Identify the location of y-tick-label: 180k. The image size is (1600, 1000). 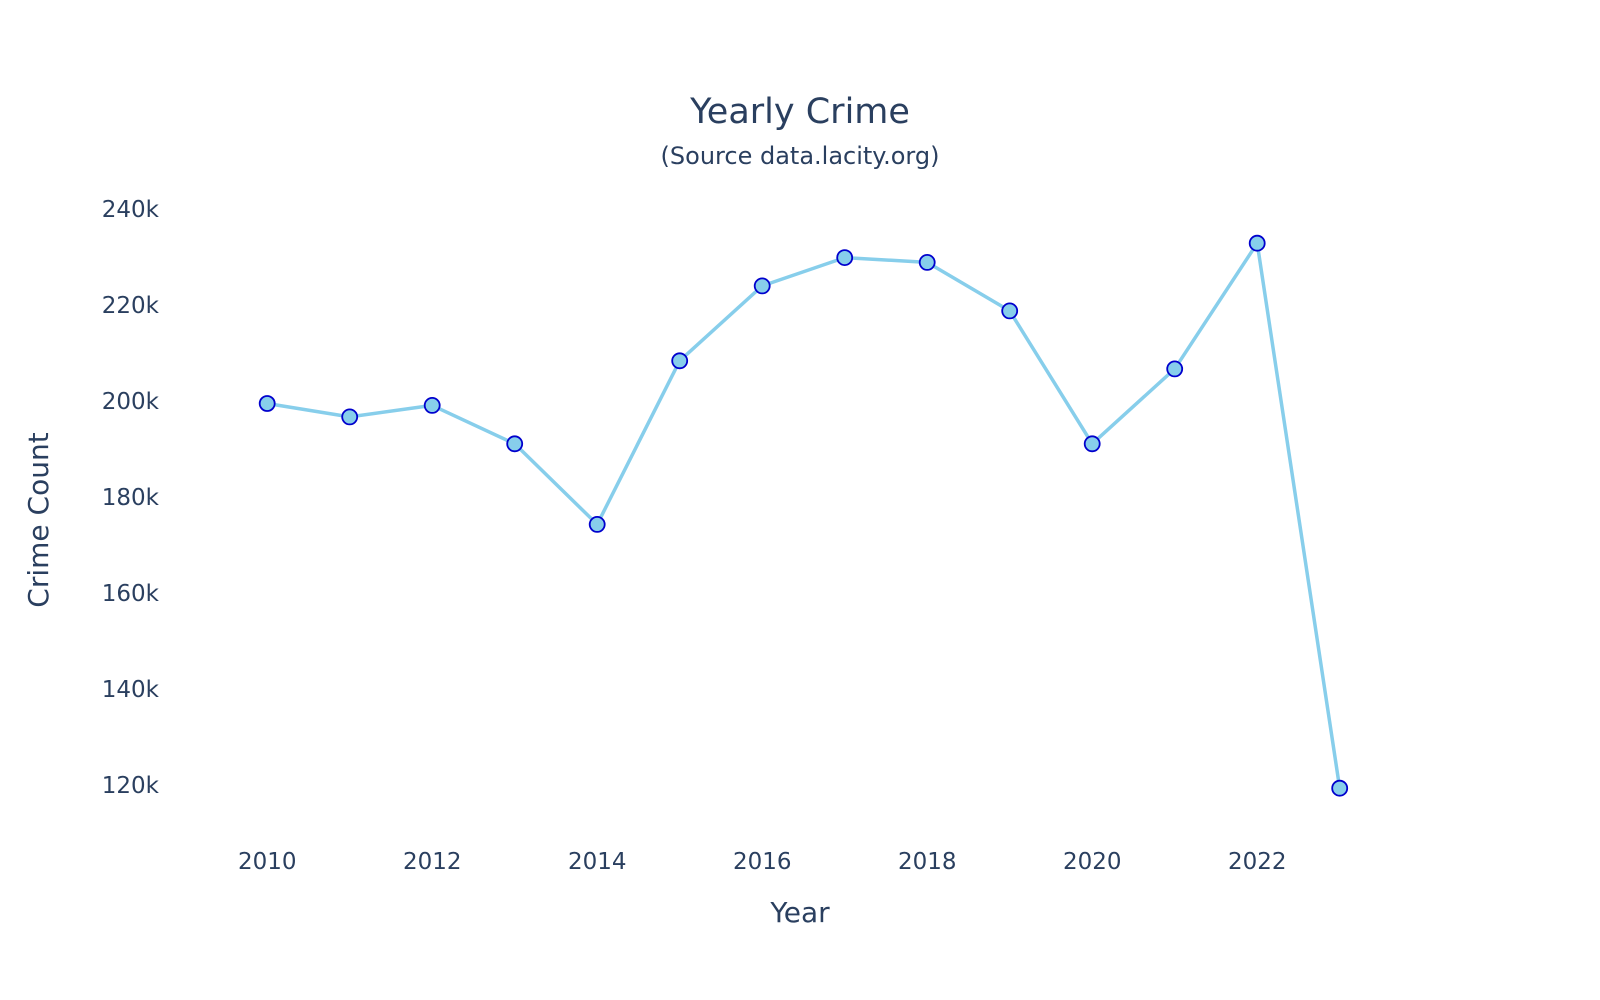
(131, 498).